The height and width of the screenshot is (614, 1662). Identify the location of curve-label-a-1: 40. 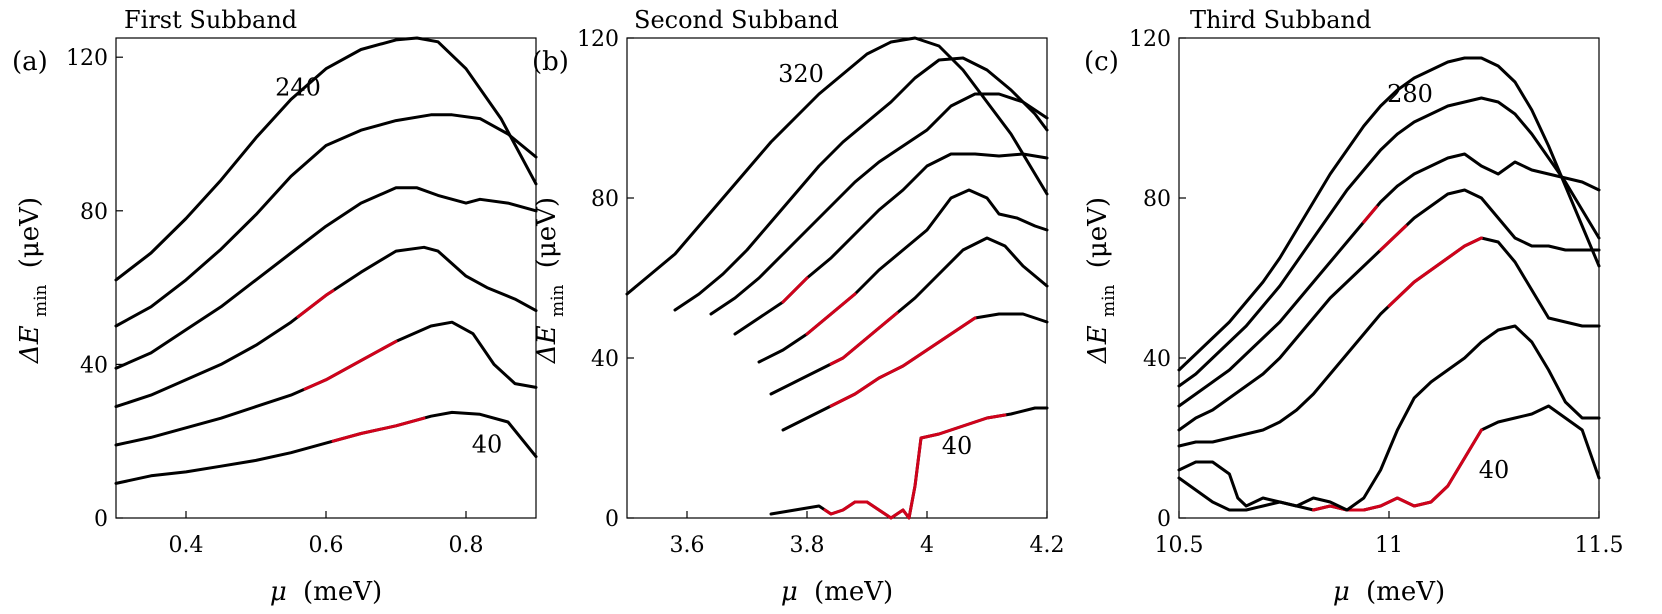
(487, 445).